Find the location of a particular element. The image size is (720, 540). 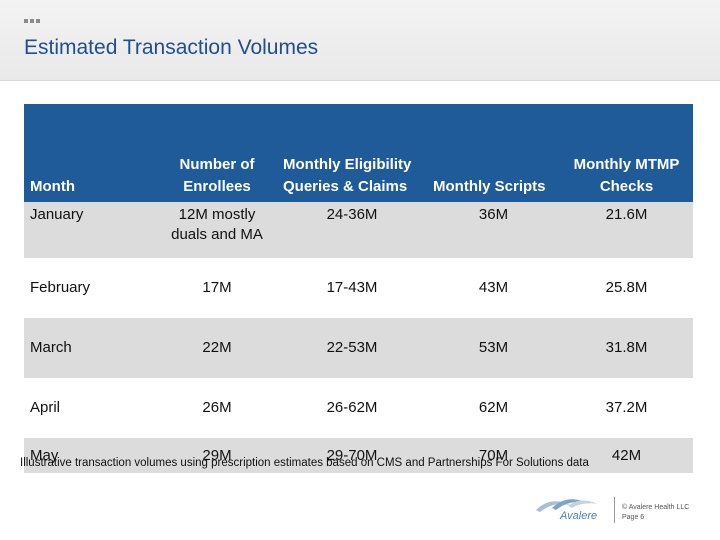

cell-mtmp: 25.8M is located at coordinates (626, 288).